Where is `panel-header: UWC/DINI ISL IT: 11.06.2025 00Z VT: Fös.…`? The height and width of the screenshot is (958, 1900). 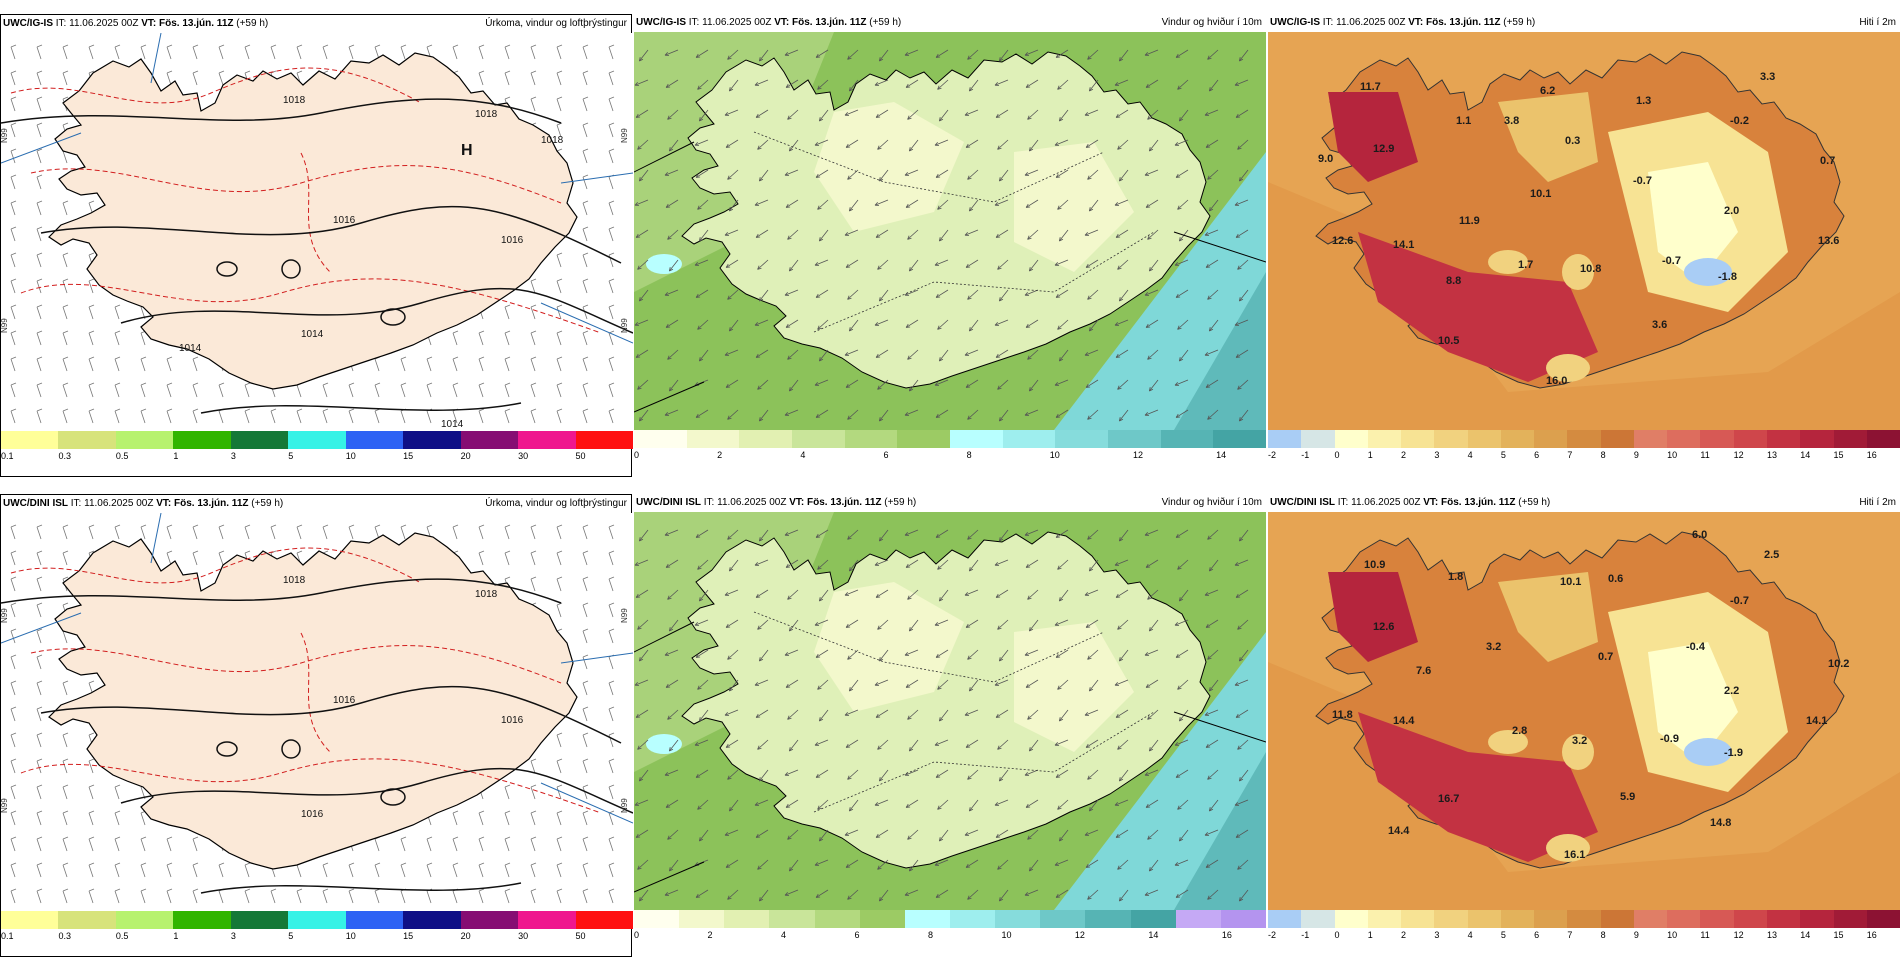 panel-header: UWC/DINI ISL IT: 11.06.2025 00Z VT: Fös.… is located at coordinates (1584, 503).